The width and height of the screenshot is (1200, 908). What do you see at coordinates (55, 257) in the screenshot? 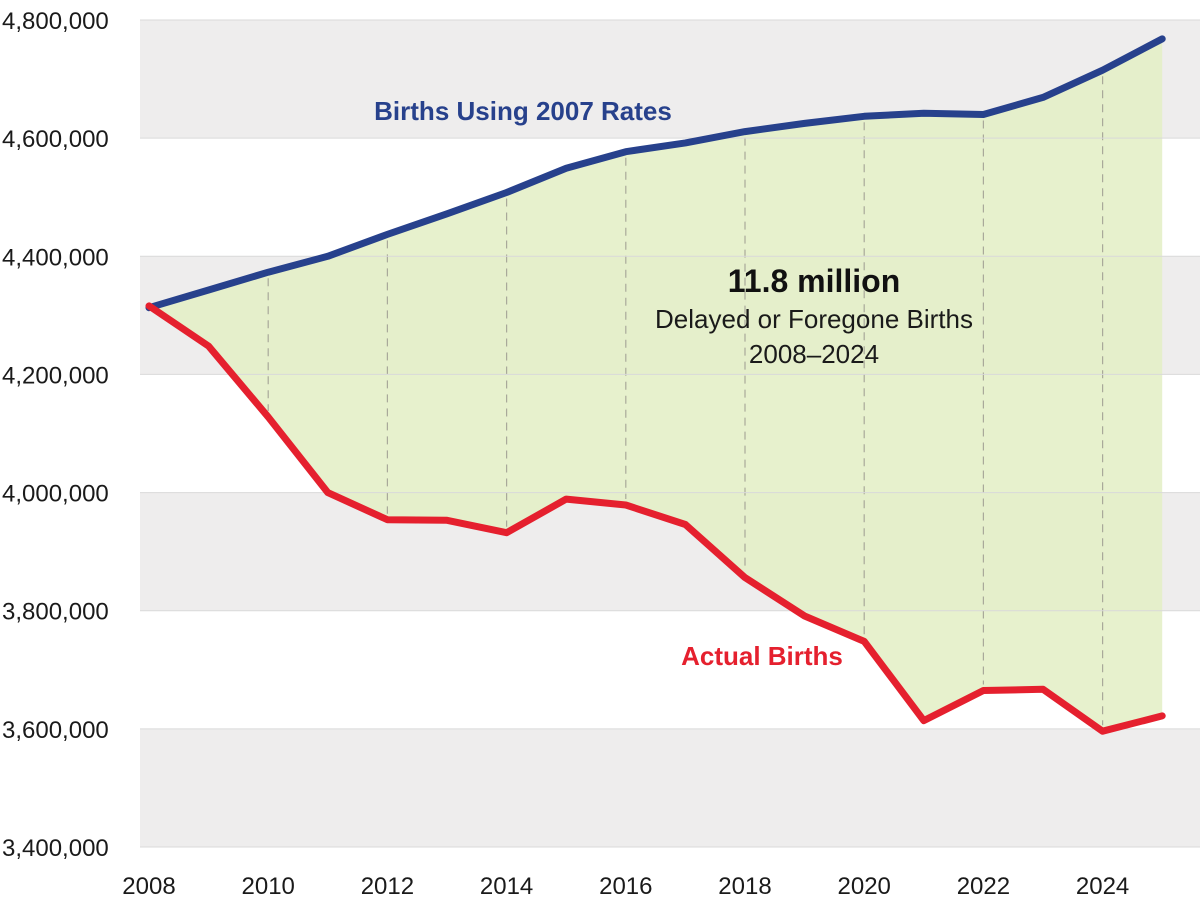
I see `y-tick-label: 4,400,000` at bounding box center [55, 257].